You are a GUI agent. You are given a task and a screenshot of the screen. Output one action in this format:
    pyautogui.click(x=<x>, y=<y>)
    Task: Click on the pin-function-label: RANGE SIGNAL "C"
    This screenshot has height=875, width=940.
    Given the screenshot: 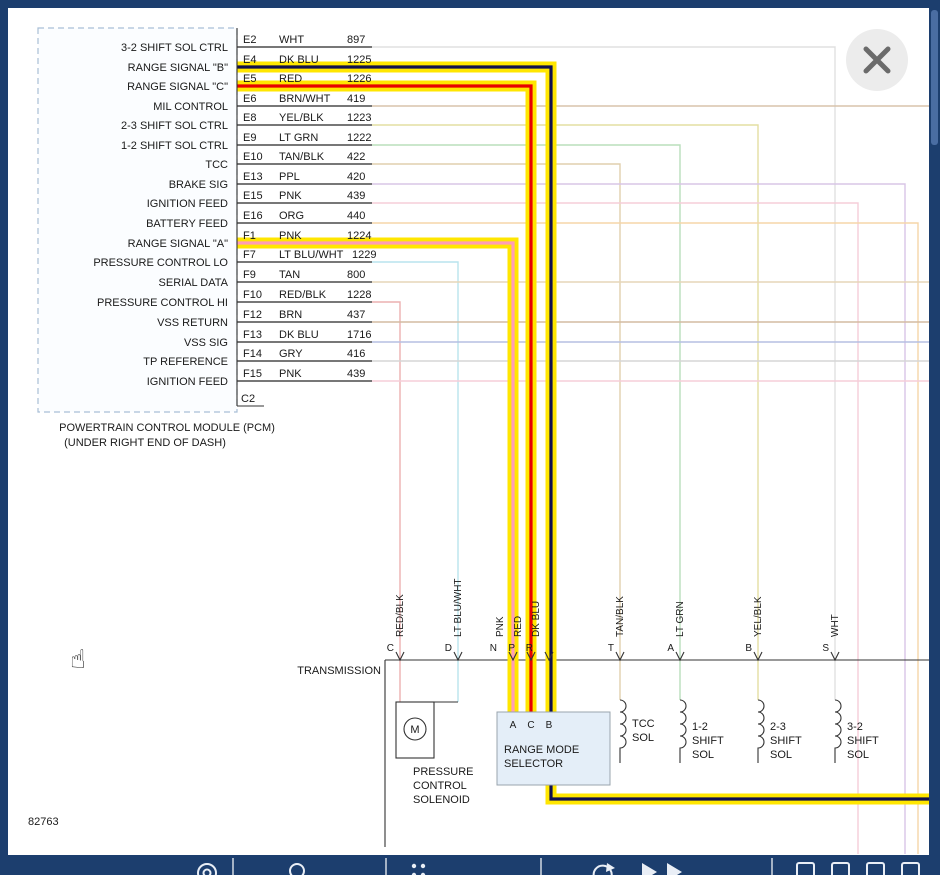 What is the action you would take?
    pyautogui.click(x=177, y=87)
    